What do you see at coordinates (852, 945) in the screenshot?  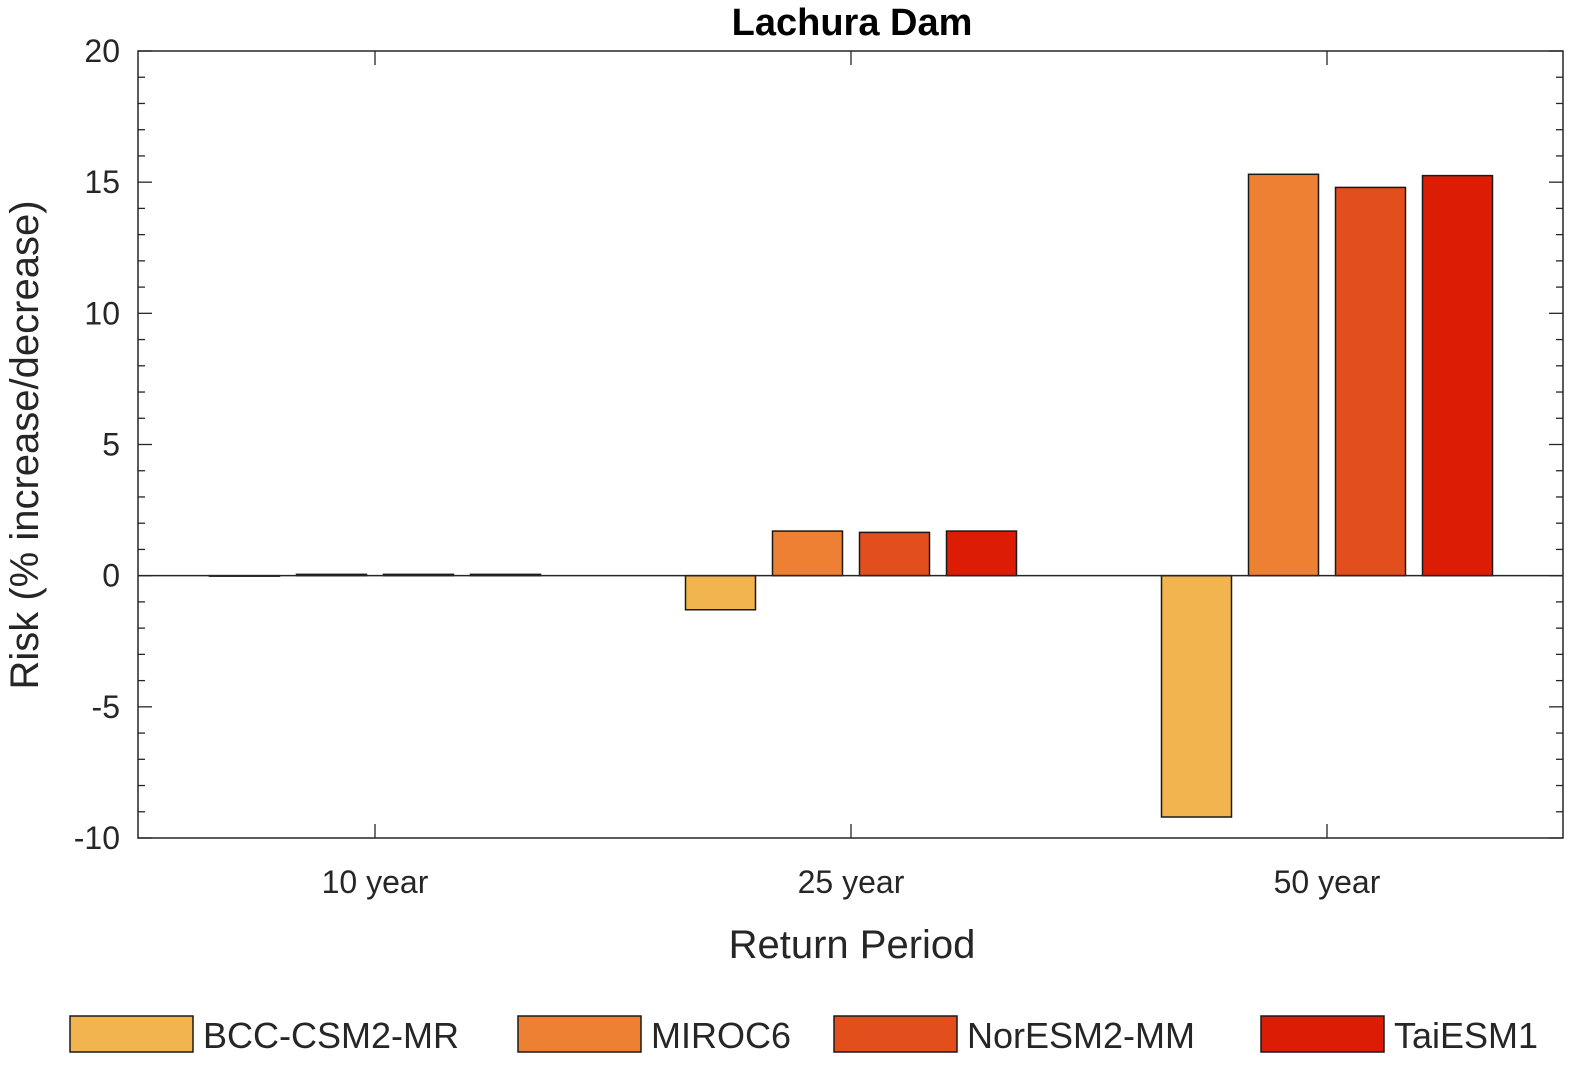 I see `x-axis-label: Return Period` at bounding box center [852, 945].